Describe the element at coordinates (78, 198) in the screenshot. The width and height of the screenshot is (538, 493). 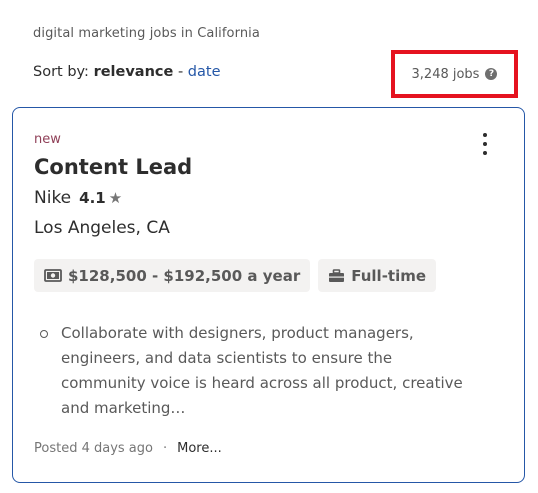
I see `company-row: Nike 4.1 ★` at that location.